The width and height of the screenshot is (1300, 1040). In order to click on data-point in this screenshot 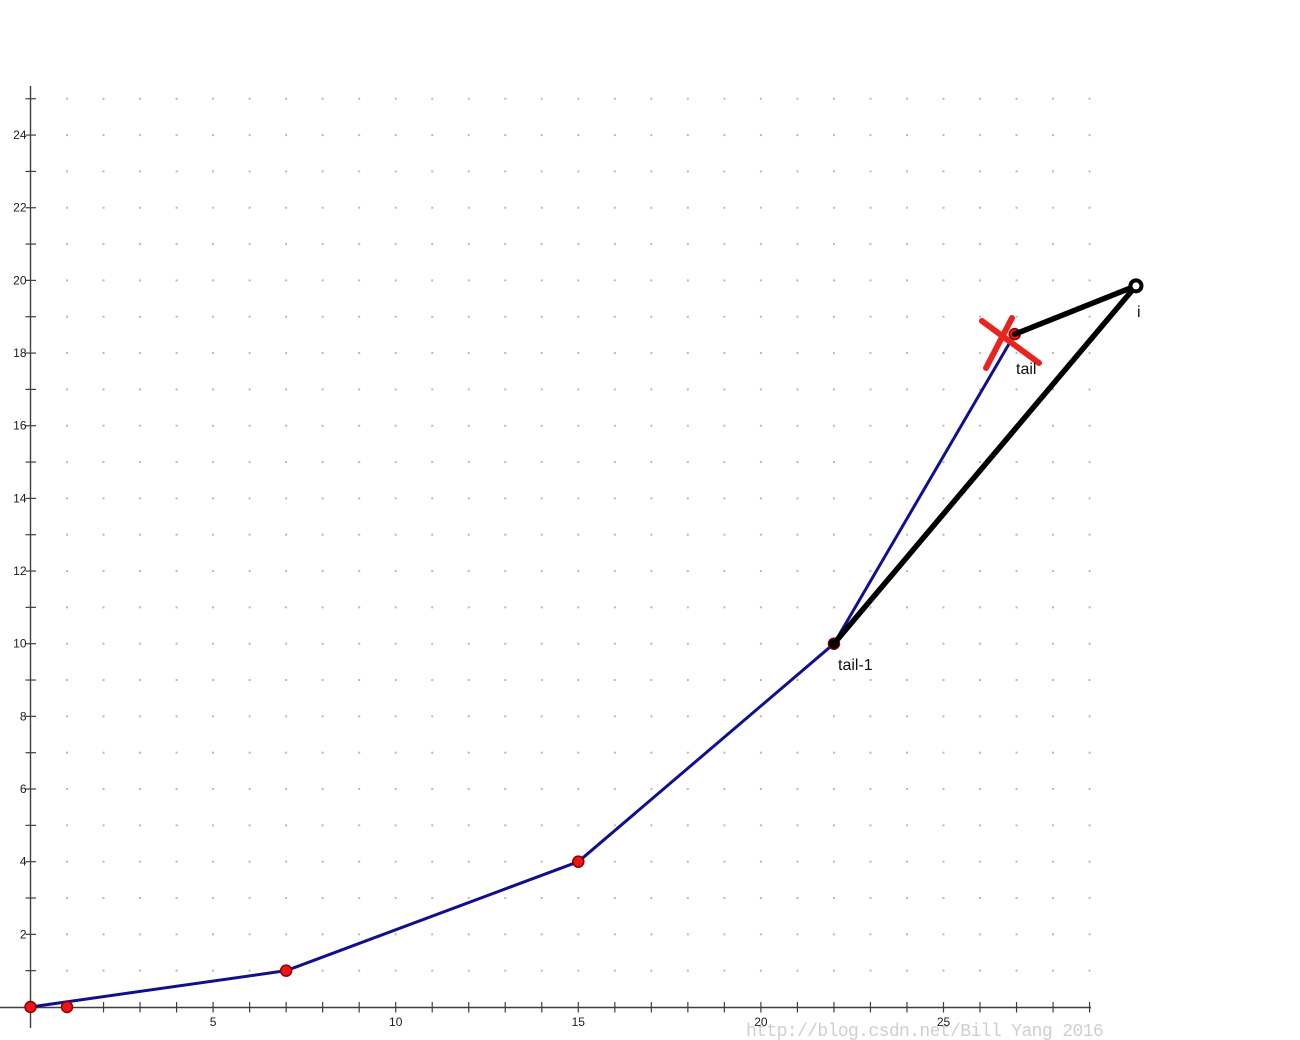, I will do `click(67, 1007)`.